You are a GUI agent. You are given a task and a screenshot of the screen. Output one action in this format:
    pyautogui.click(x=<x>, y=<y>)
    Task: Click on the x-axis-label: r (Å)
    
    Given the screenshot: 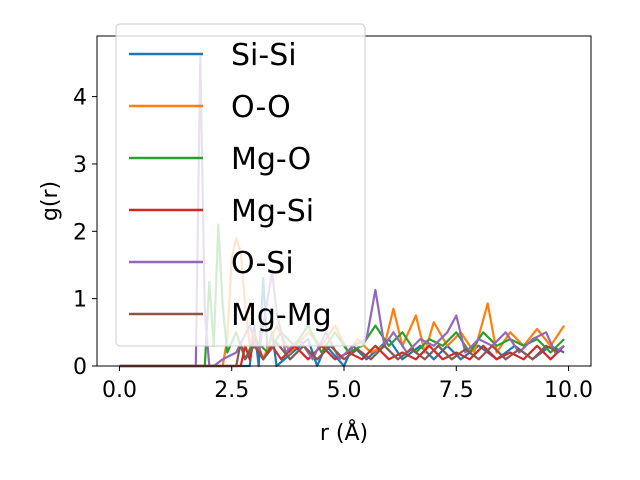 What is the action you would take?
    pyautogui.click(x=344, y=432)
    